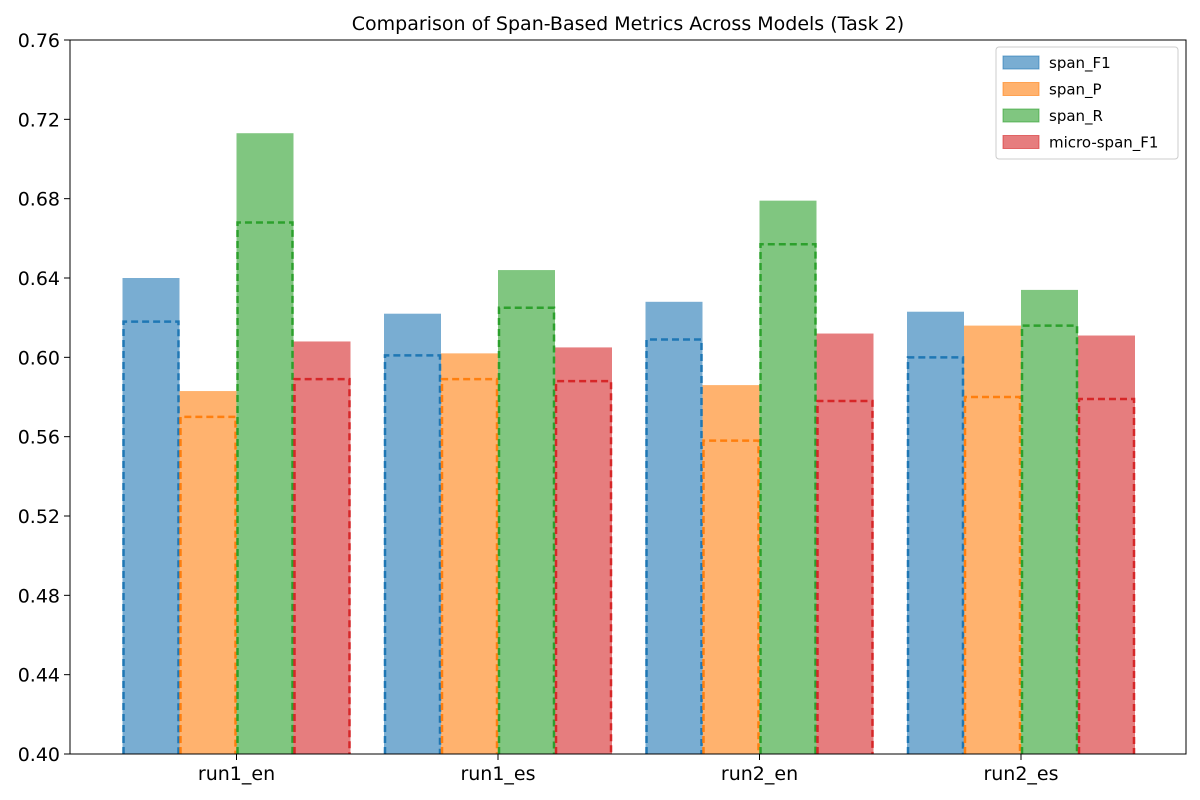 This screenshot has width=1200, height=800. What do you see at coordinates (788, 498) in the screenshot?
I see `dashed-outline-span_R-run2_en` at bounding box center [788, 498].